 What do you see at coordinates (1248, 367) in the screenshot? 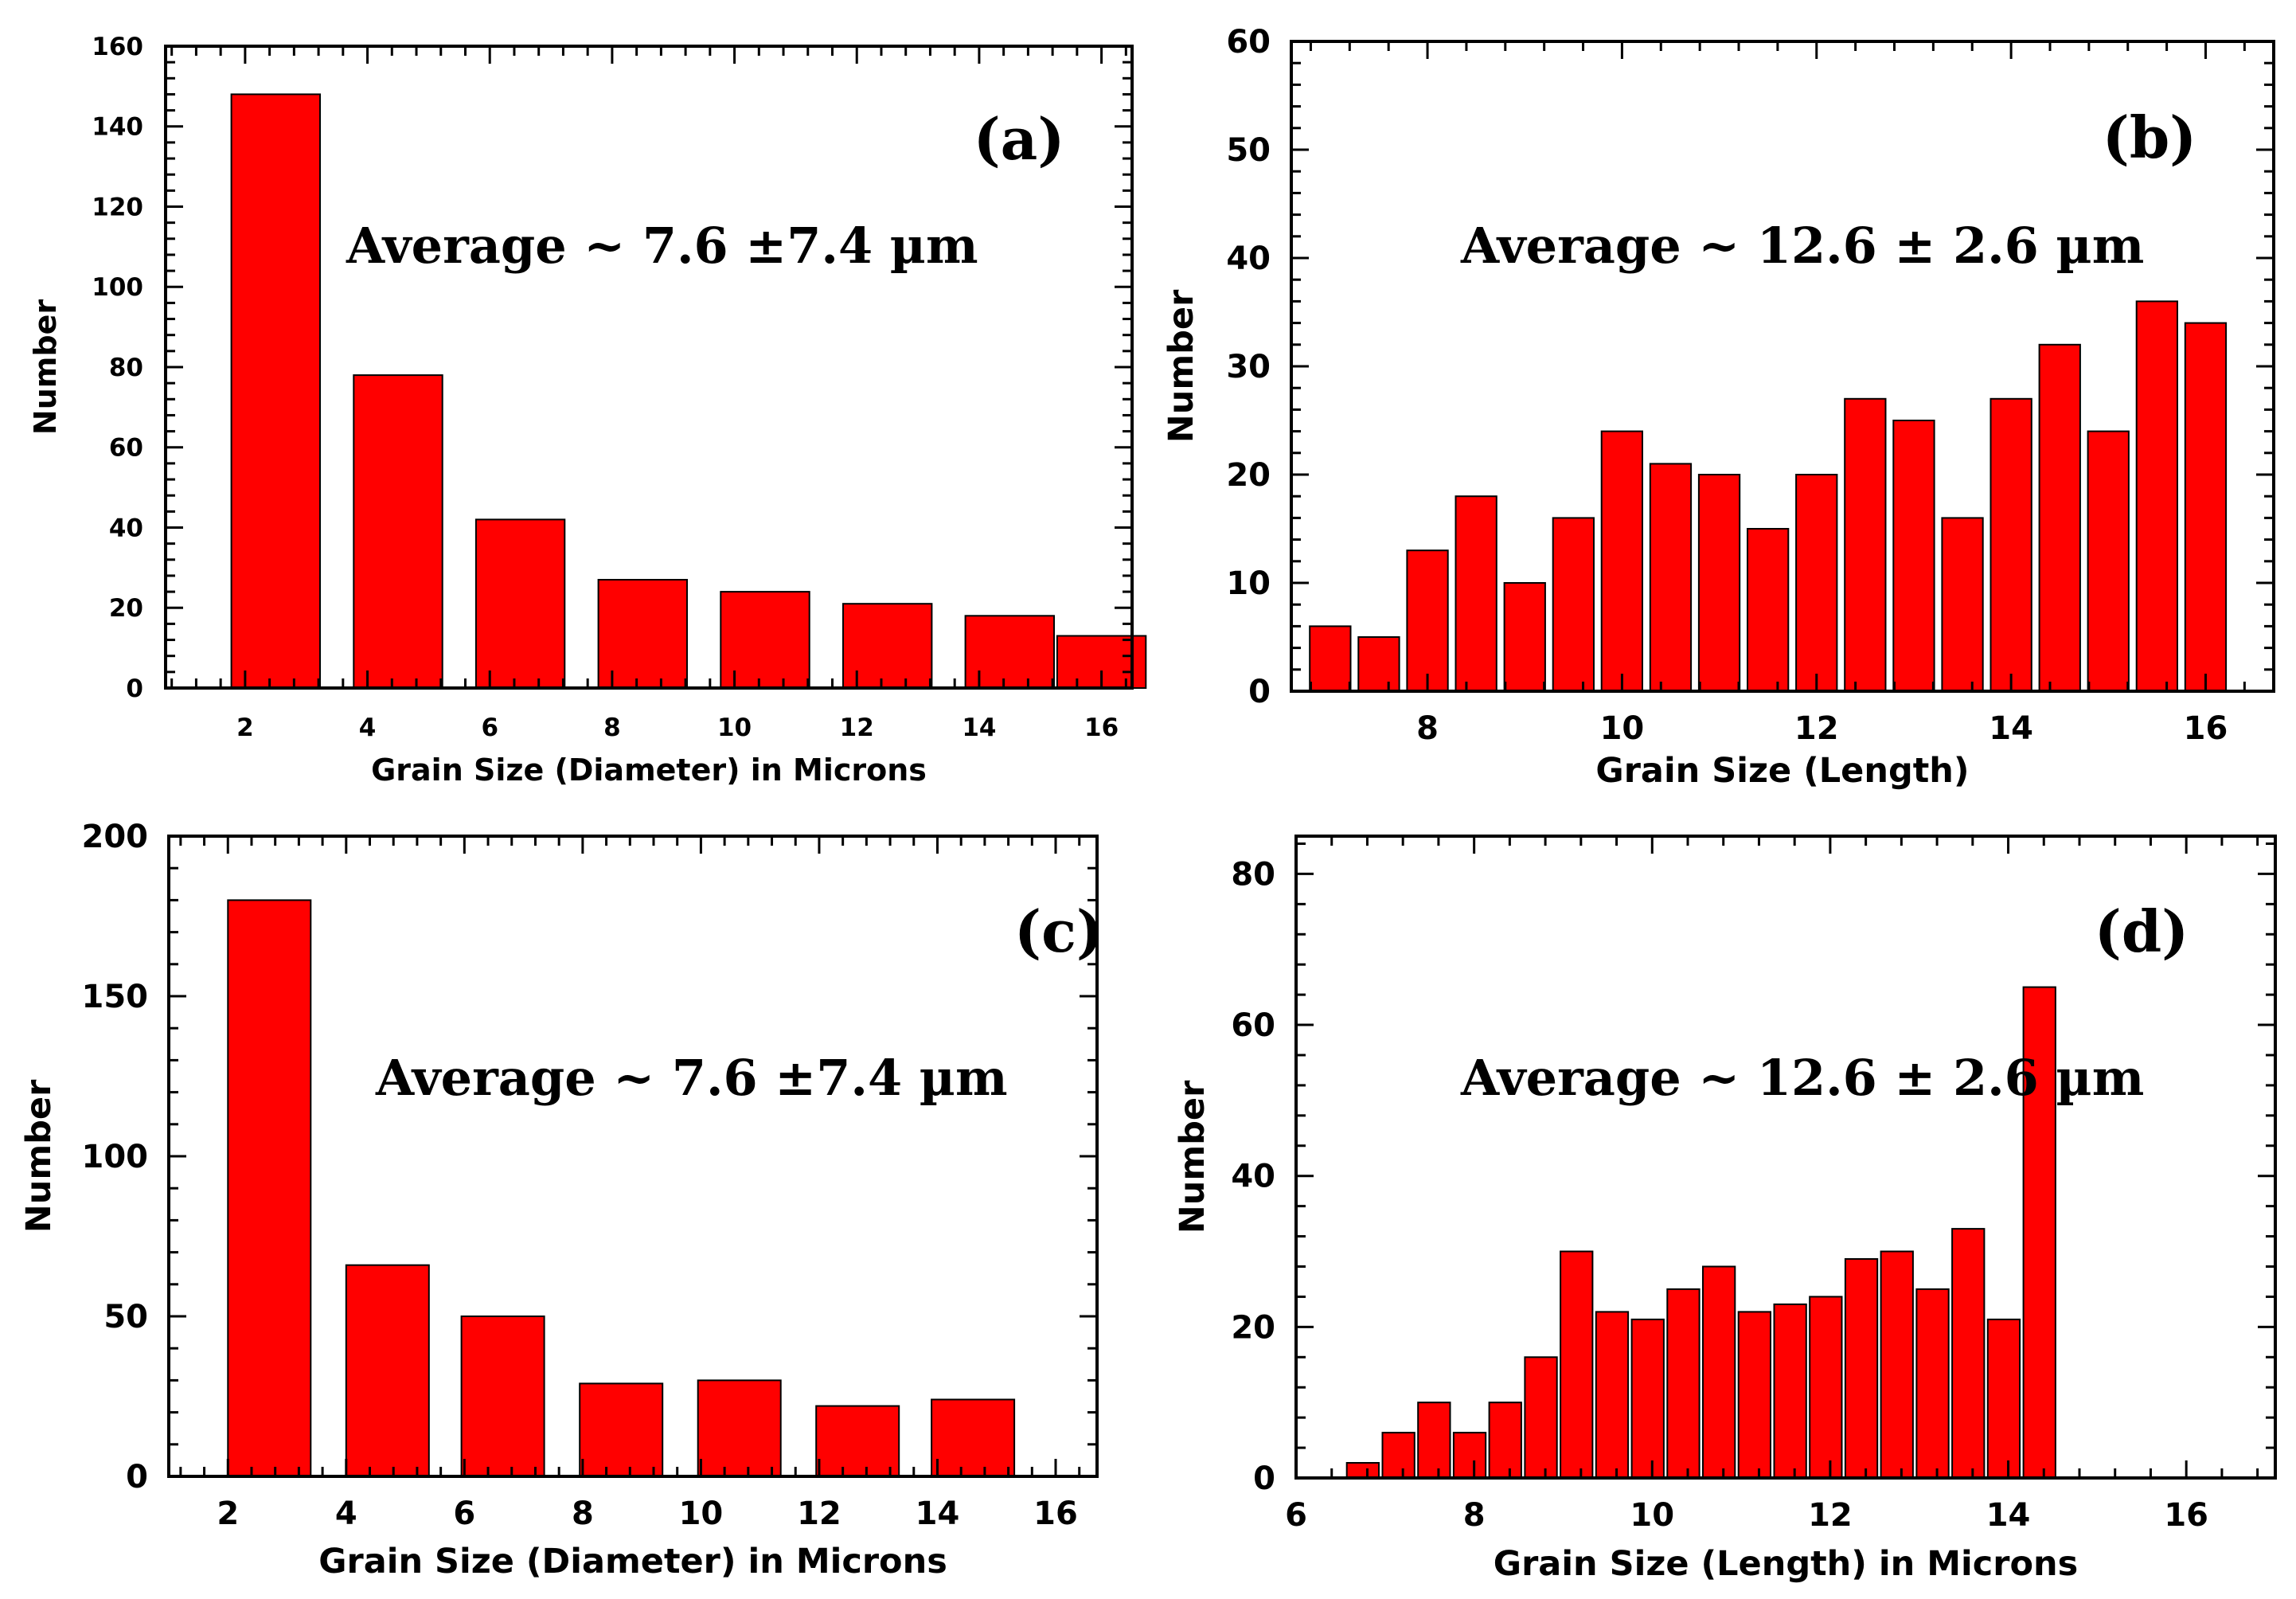
I see `y-tick-label: 30` at bounding box center [1248, 367].